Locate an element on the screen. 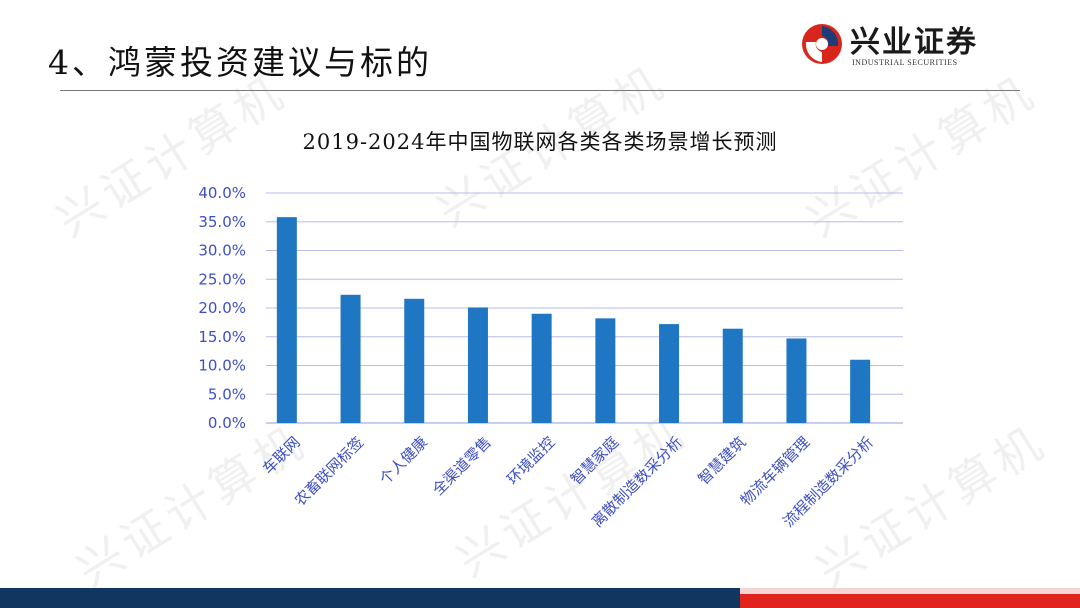  footer-bar-accent is located at coordinates (910, 591).